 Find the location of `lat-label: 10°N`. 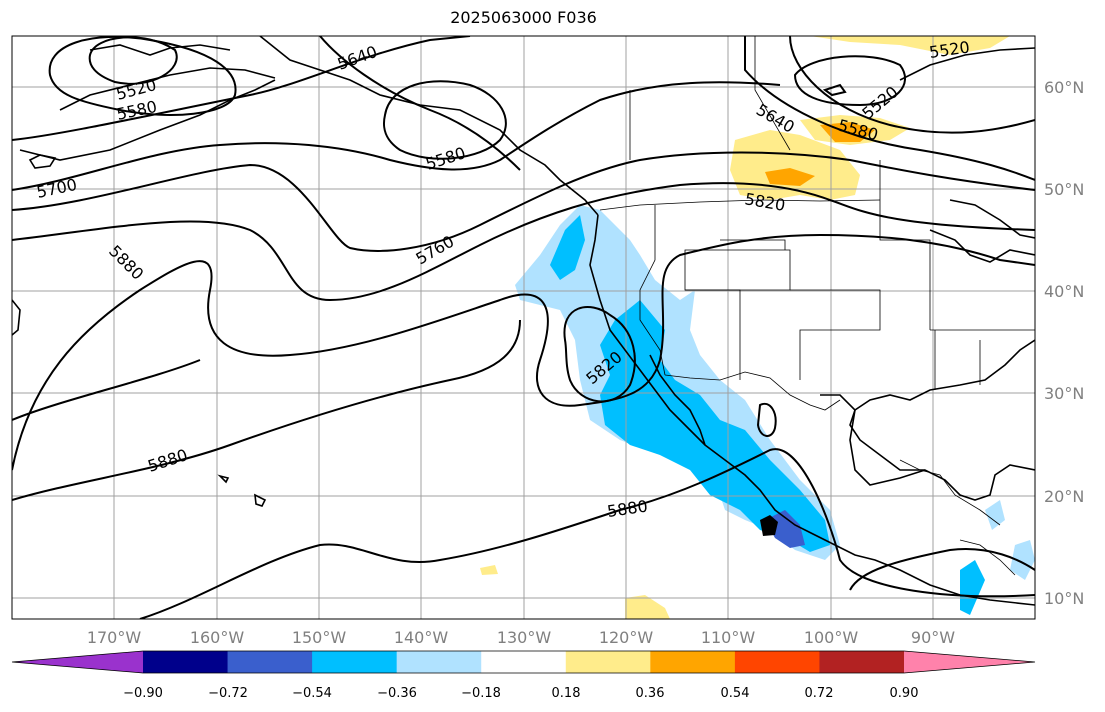

lat-label: 10°N is located at coordinates (1064, 598).